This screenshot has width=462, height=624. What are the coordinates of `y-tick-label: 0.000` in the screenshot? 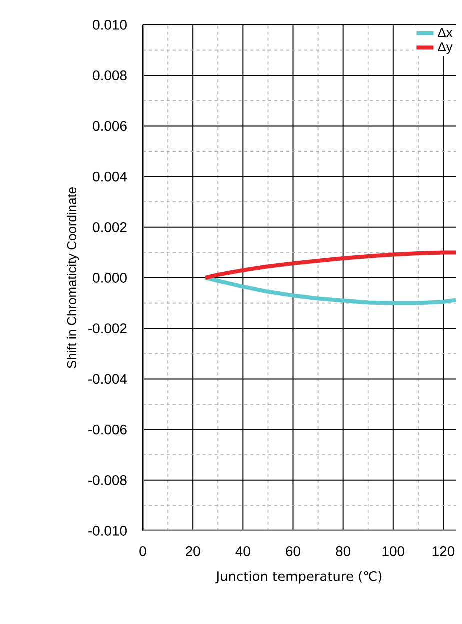 It's located at (110, 278).